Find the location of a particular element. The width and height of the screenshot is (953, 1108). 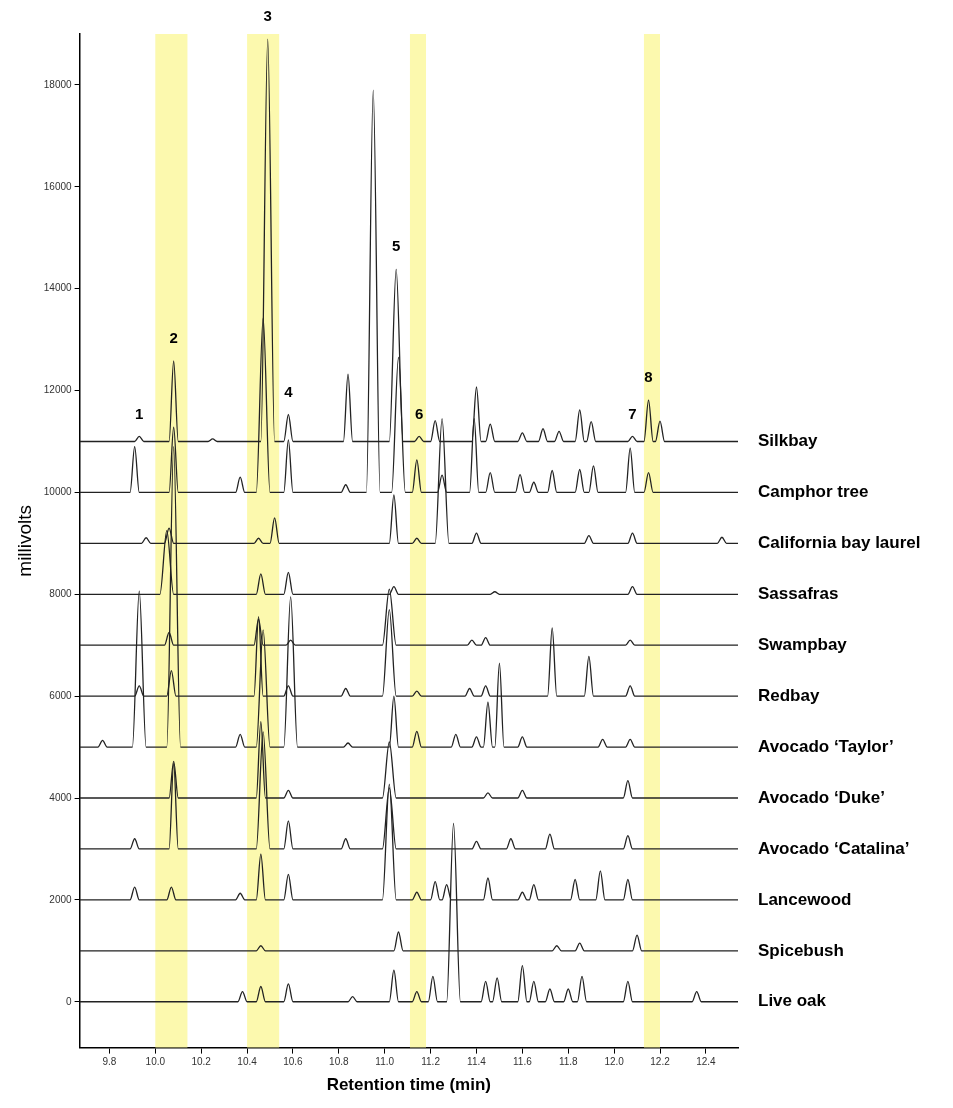

y-tick-label: 6000 is located at coordinates (61, 695).